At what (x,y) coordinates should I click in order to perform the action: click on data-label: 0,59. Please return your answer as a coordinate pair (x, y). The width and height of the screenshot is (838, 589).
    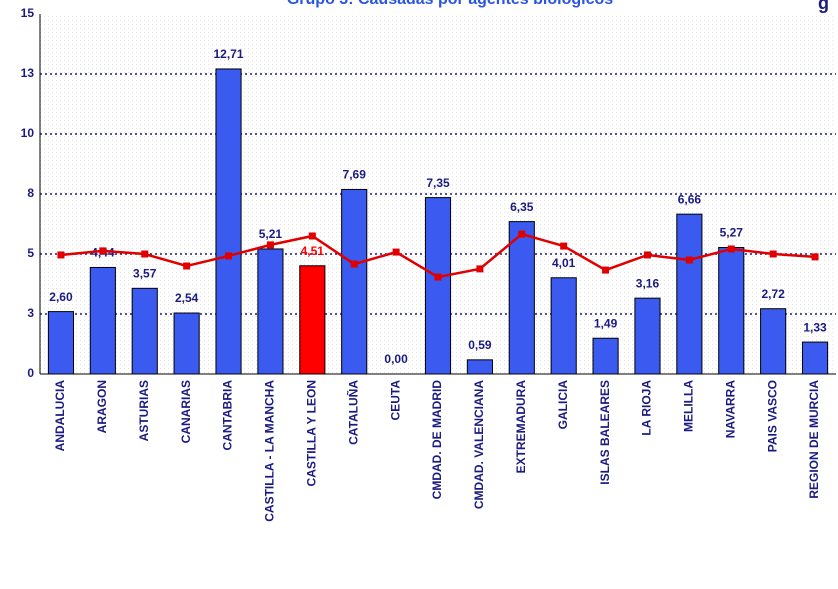
    Looking at the image, I should click on (480, 345).